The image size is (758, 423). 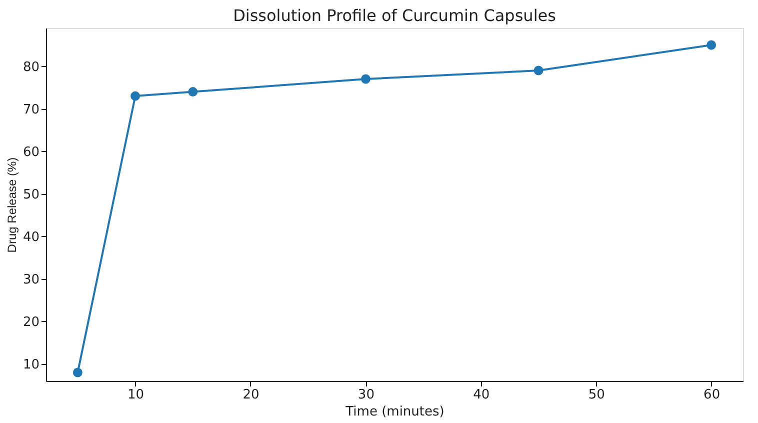 What do you see at coordinates (31, 322) in the screenshot?
I see `y-tick-label: 20` at bounding box center [31, 322].